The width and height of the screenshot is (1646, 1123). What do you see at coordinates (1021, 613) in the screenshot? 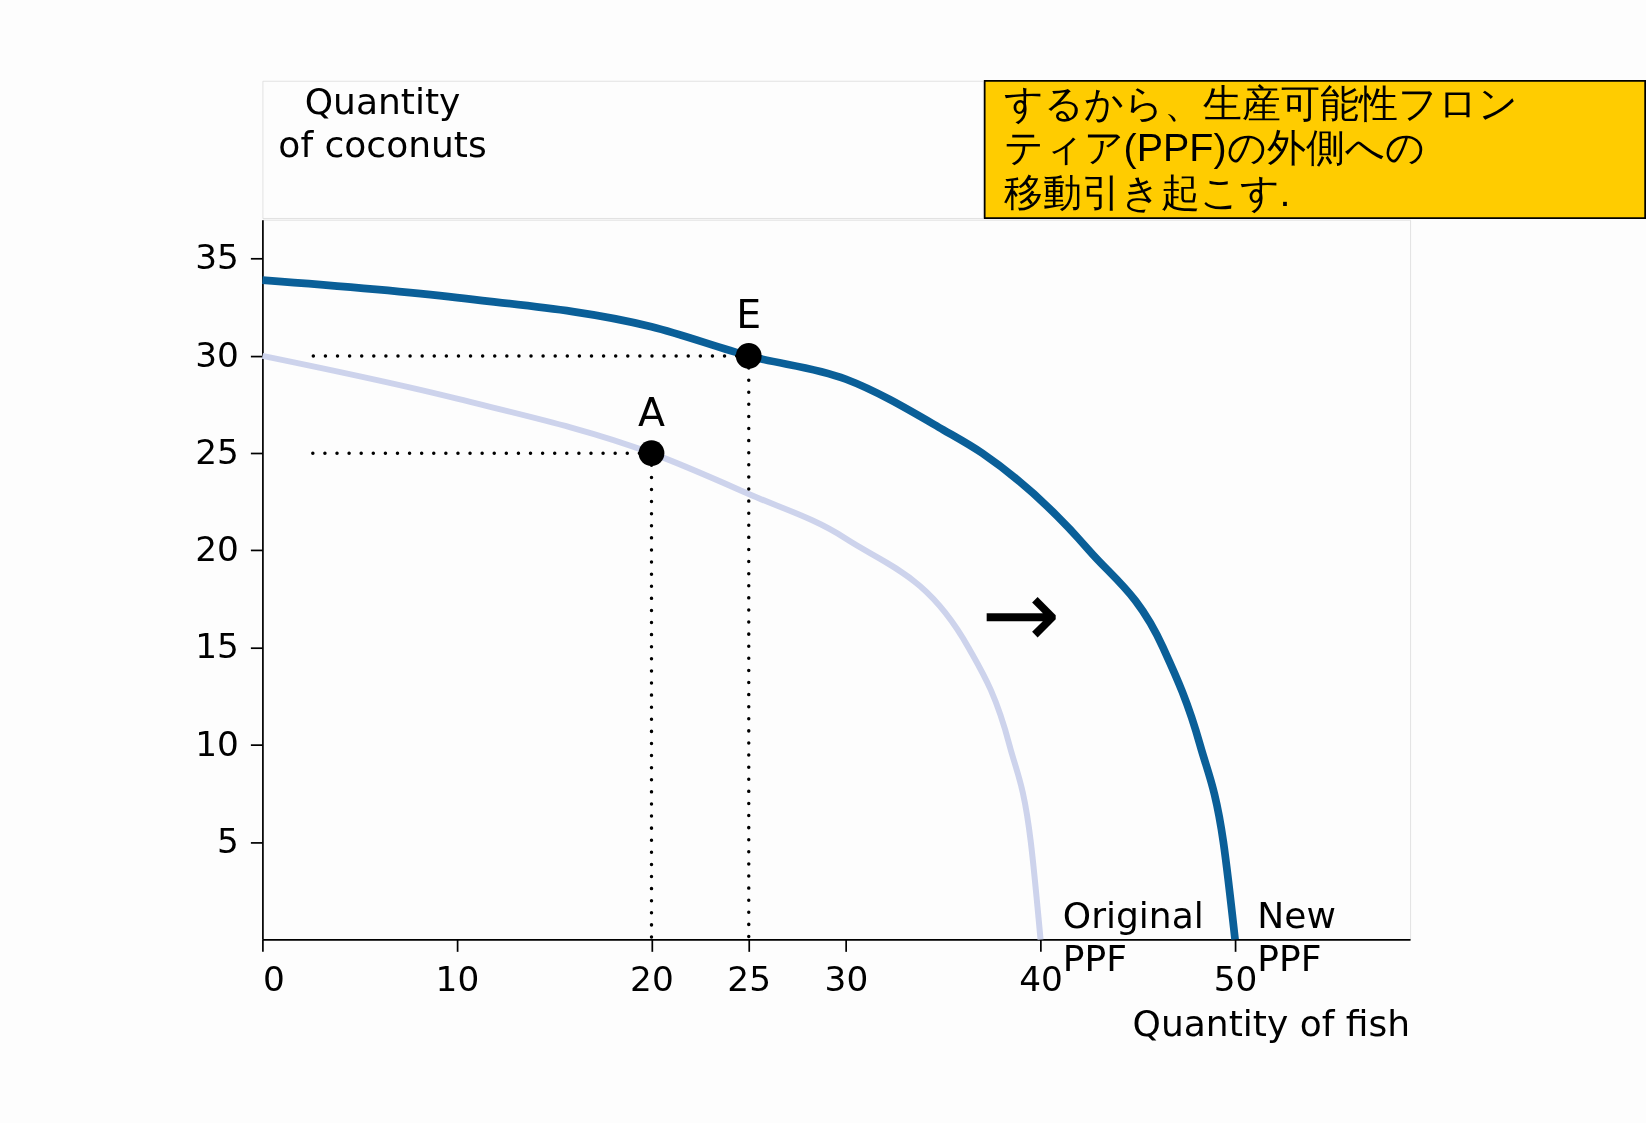
I see `annotation: →` at bounding box center [1021, 613].